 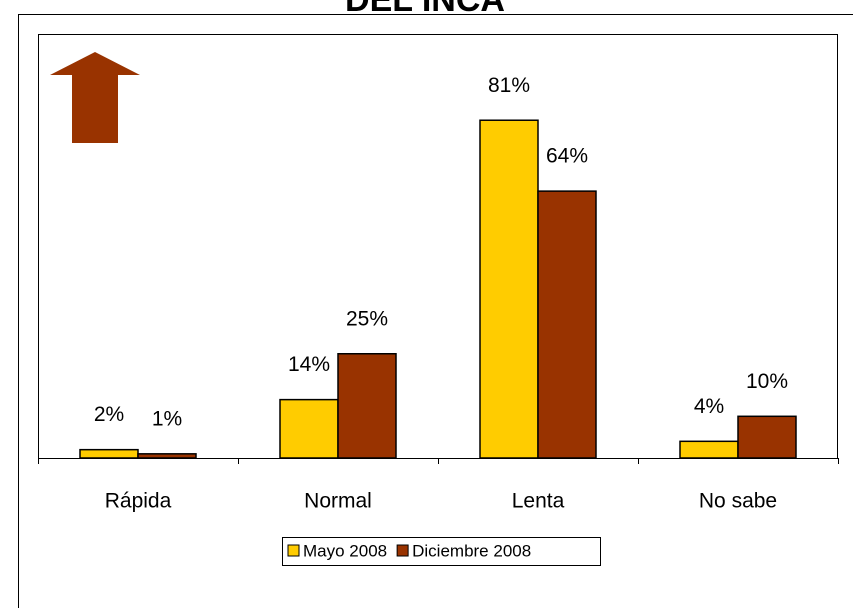 What do you see at coordinates (509, 85) in the screenshot?
I see `value-label: 81%` at bounding box center [509, 85].